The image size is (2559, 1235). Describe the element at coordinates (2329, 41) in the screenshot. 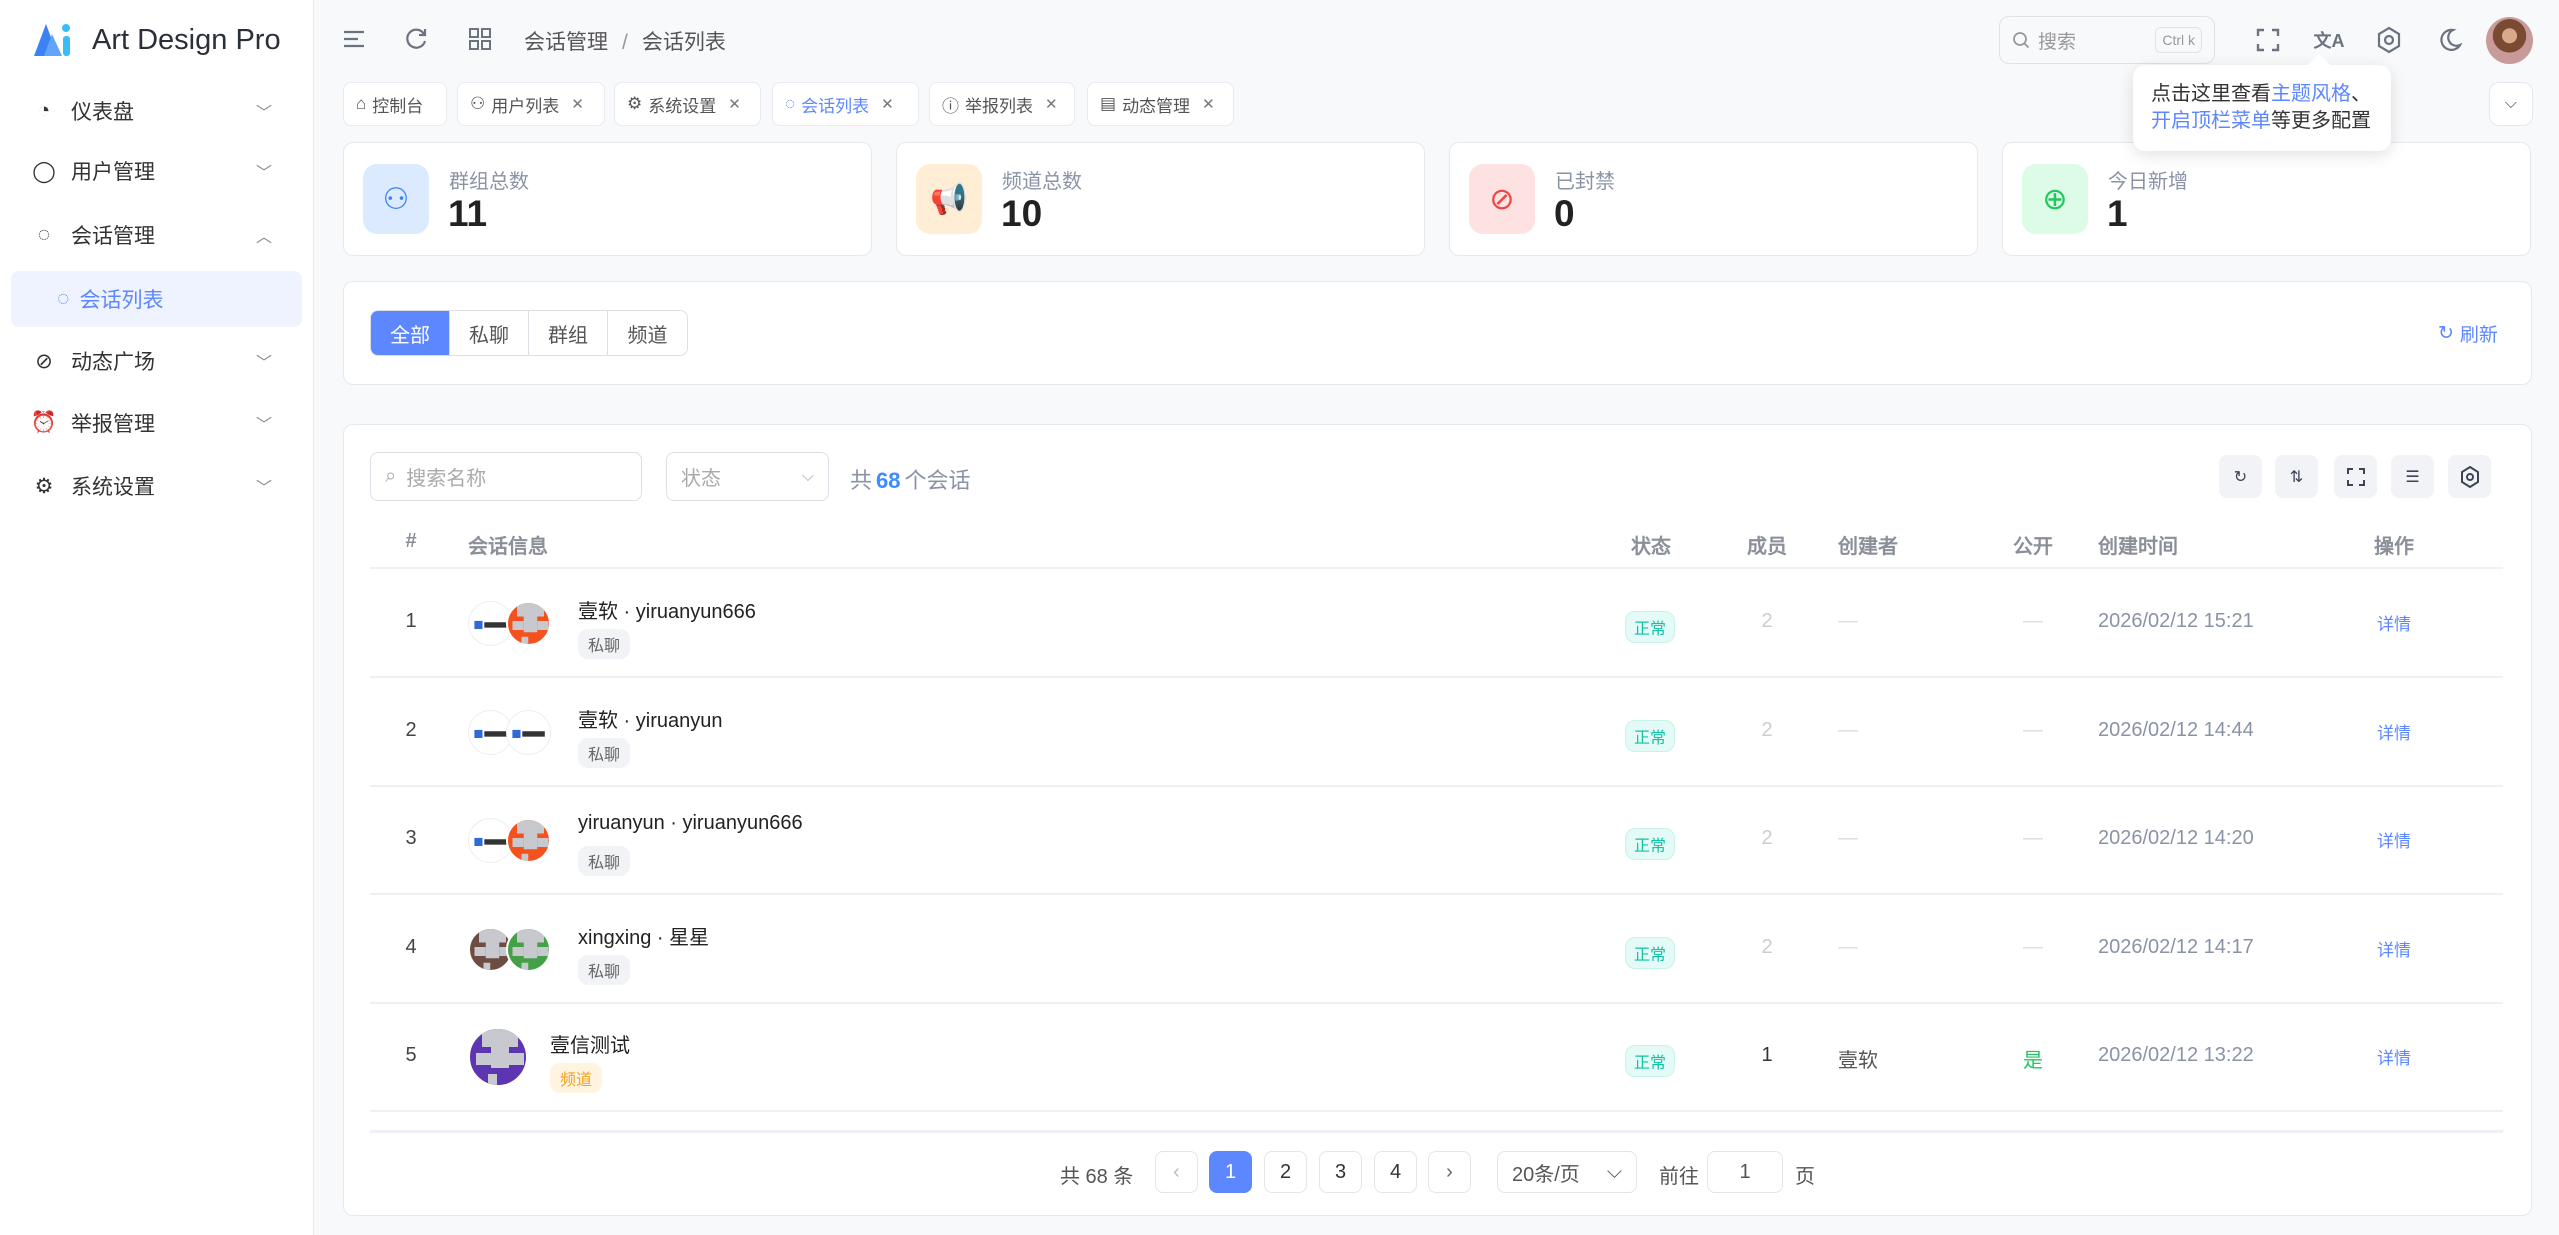

I see `translate-icon: 文A` at that location.